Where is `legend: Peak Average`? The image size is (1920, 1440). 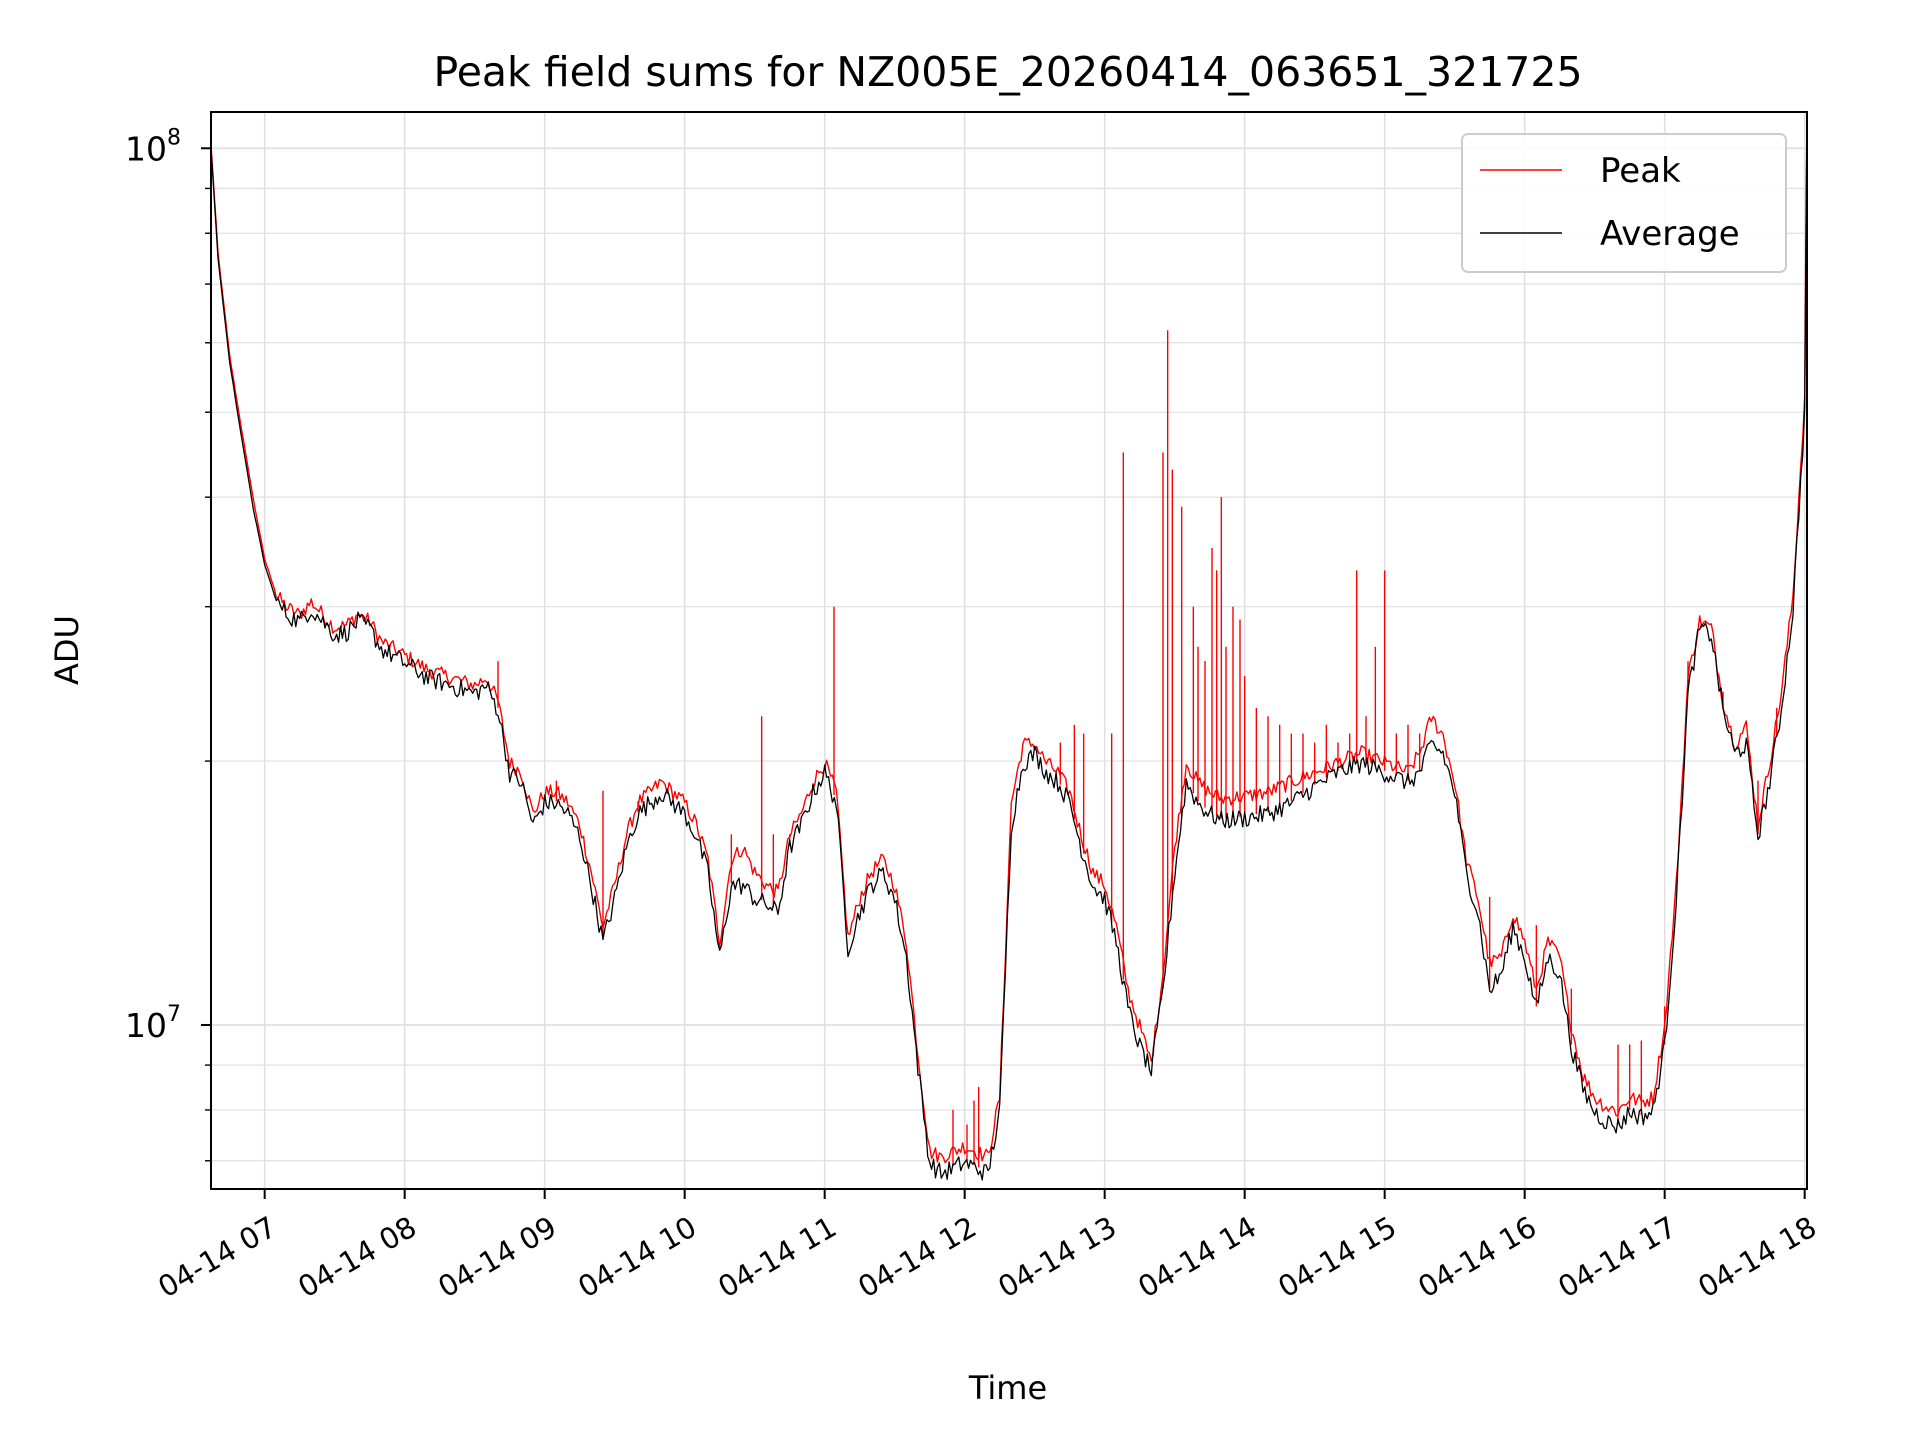 legend: Peak Average is located at coordinates (1624, 203).